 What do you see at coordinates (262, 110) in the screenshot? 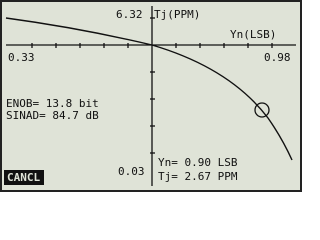
I see `trace-cursor` at bounding box center [262, 110].